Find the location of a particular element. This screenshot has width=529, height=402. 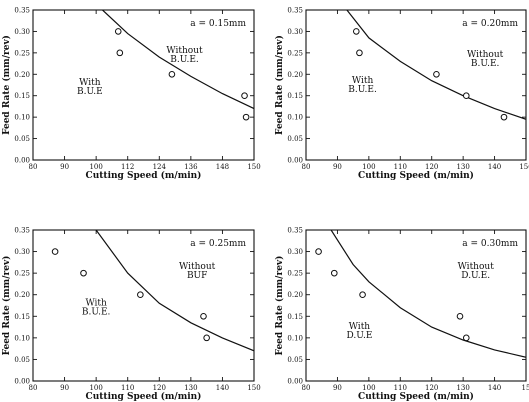

region-label: With D.U.E is located at coordinates (359, 331).